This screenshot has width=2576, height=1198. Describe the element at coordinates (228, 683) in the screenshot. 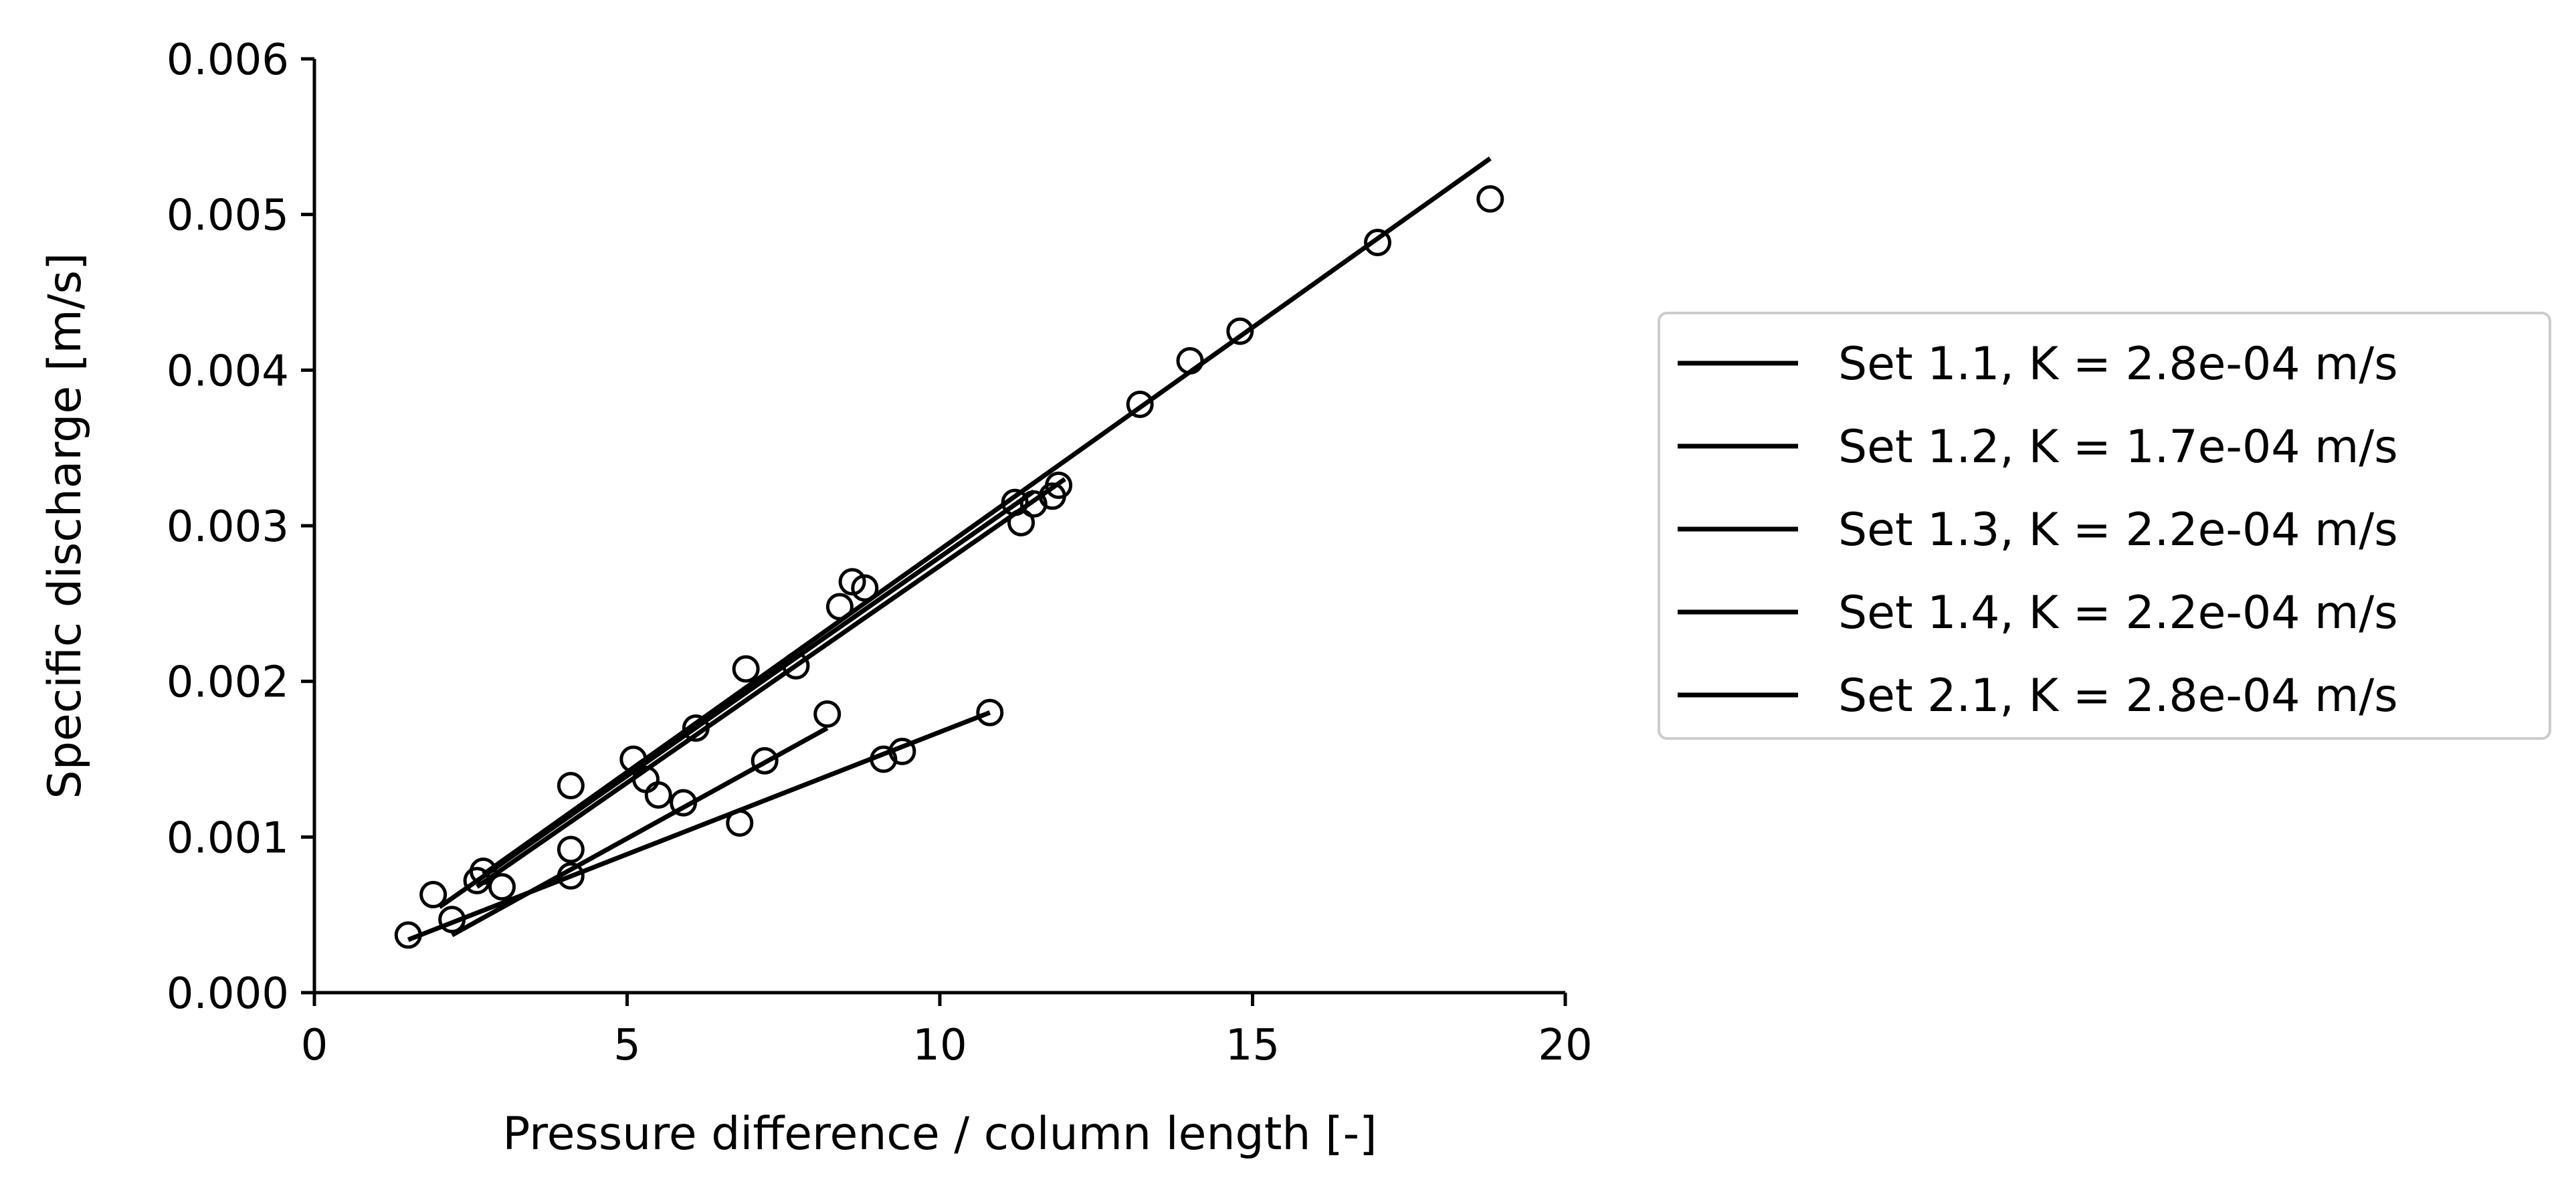

I see `y-tick-label: 0.002` at that location.